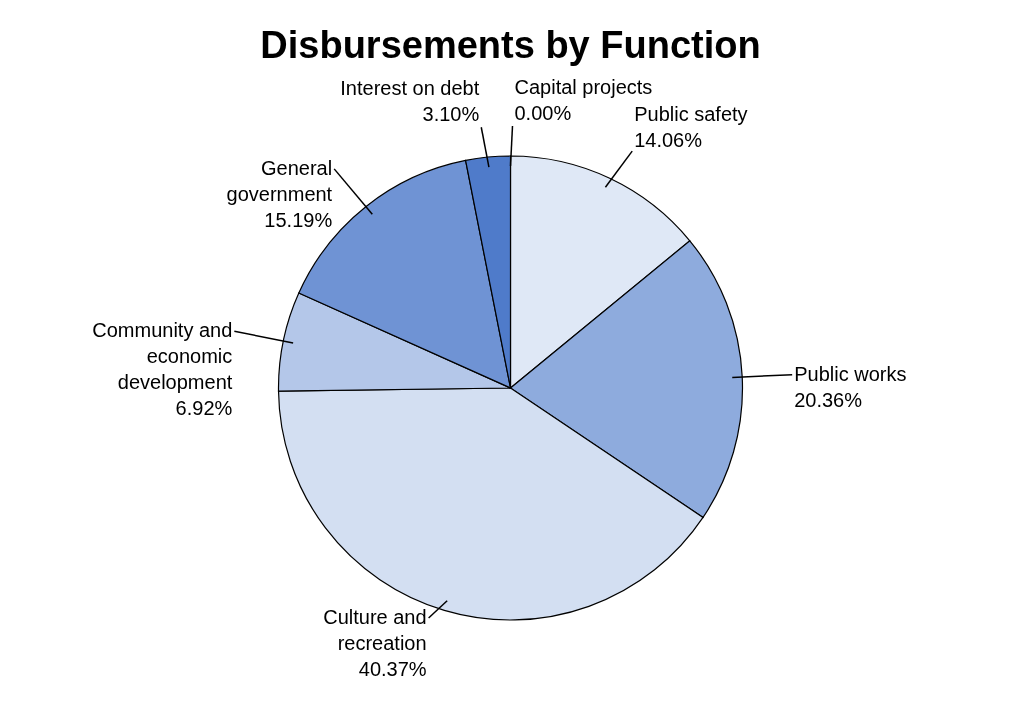 The height and width of the screenshot is (713, 1021). I want to click on data-label: 15.19%, so click(298, 219).